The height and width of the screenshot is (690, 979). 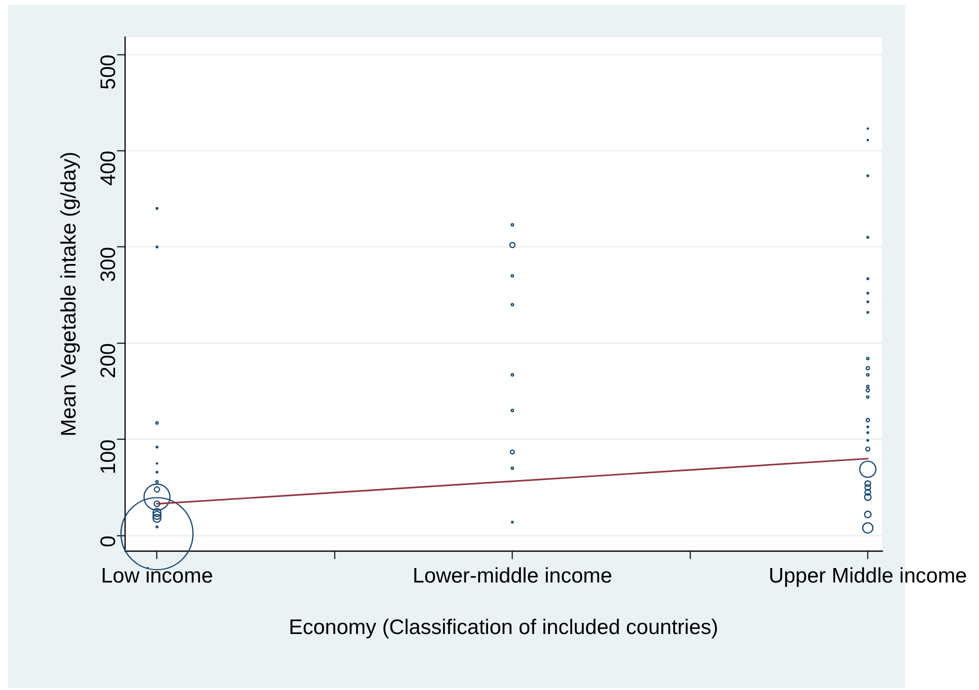 I want to click on y-tick-label: 0, so click(x=108, y=542).